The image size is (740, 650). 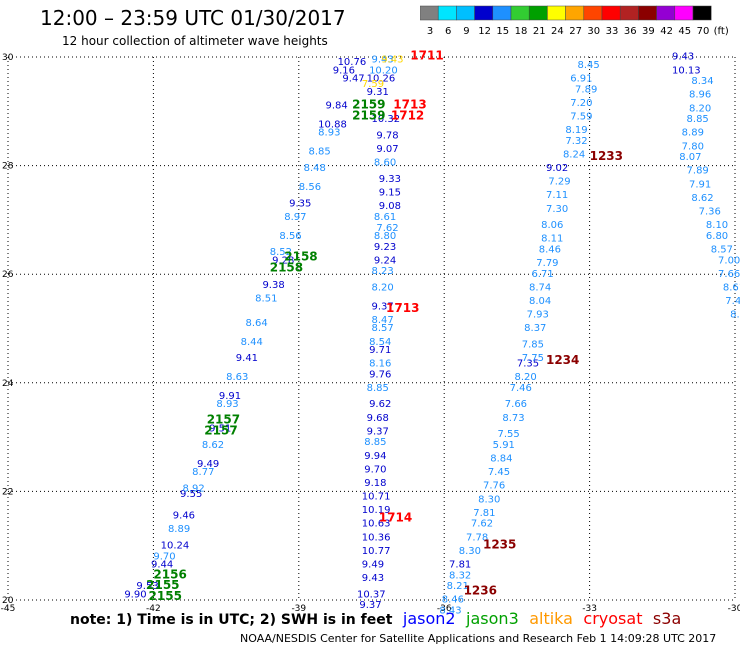 What do you see at coordinates (193, 488) in the screenshot?
I see `data-label: 8.92` at bounding box center [193, 488].